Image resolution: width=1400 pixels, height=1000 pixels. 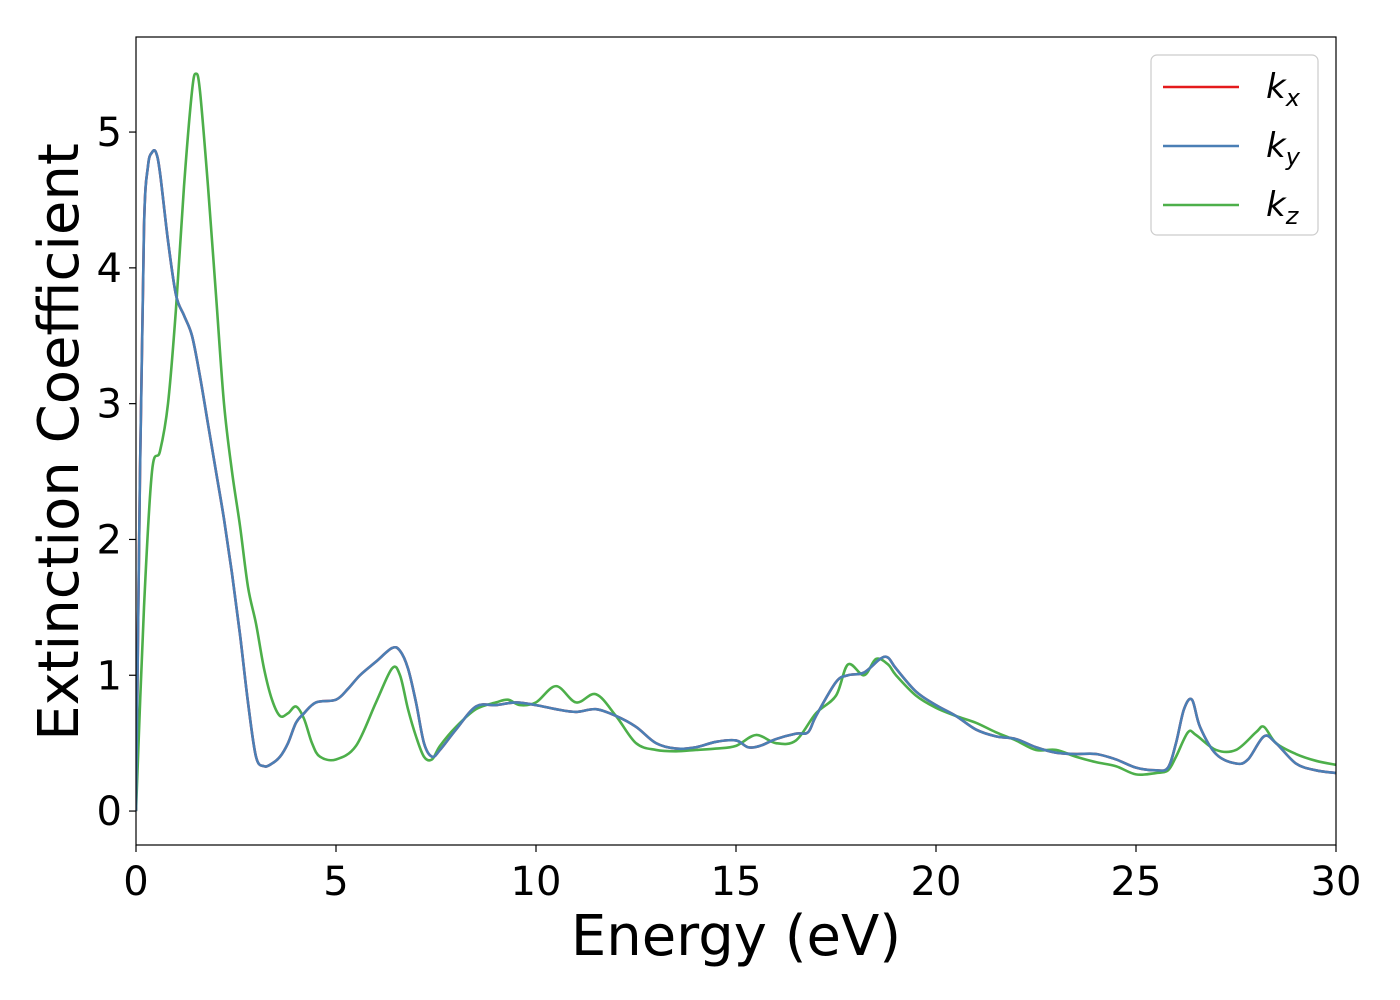 What do you see at coordinates (936, 882) in the screenshot?
I see `x-tick-label: 20` at bounding box center [936, 882].